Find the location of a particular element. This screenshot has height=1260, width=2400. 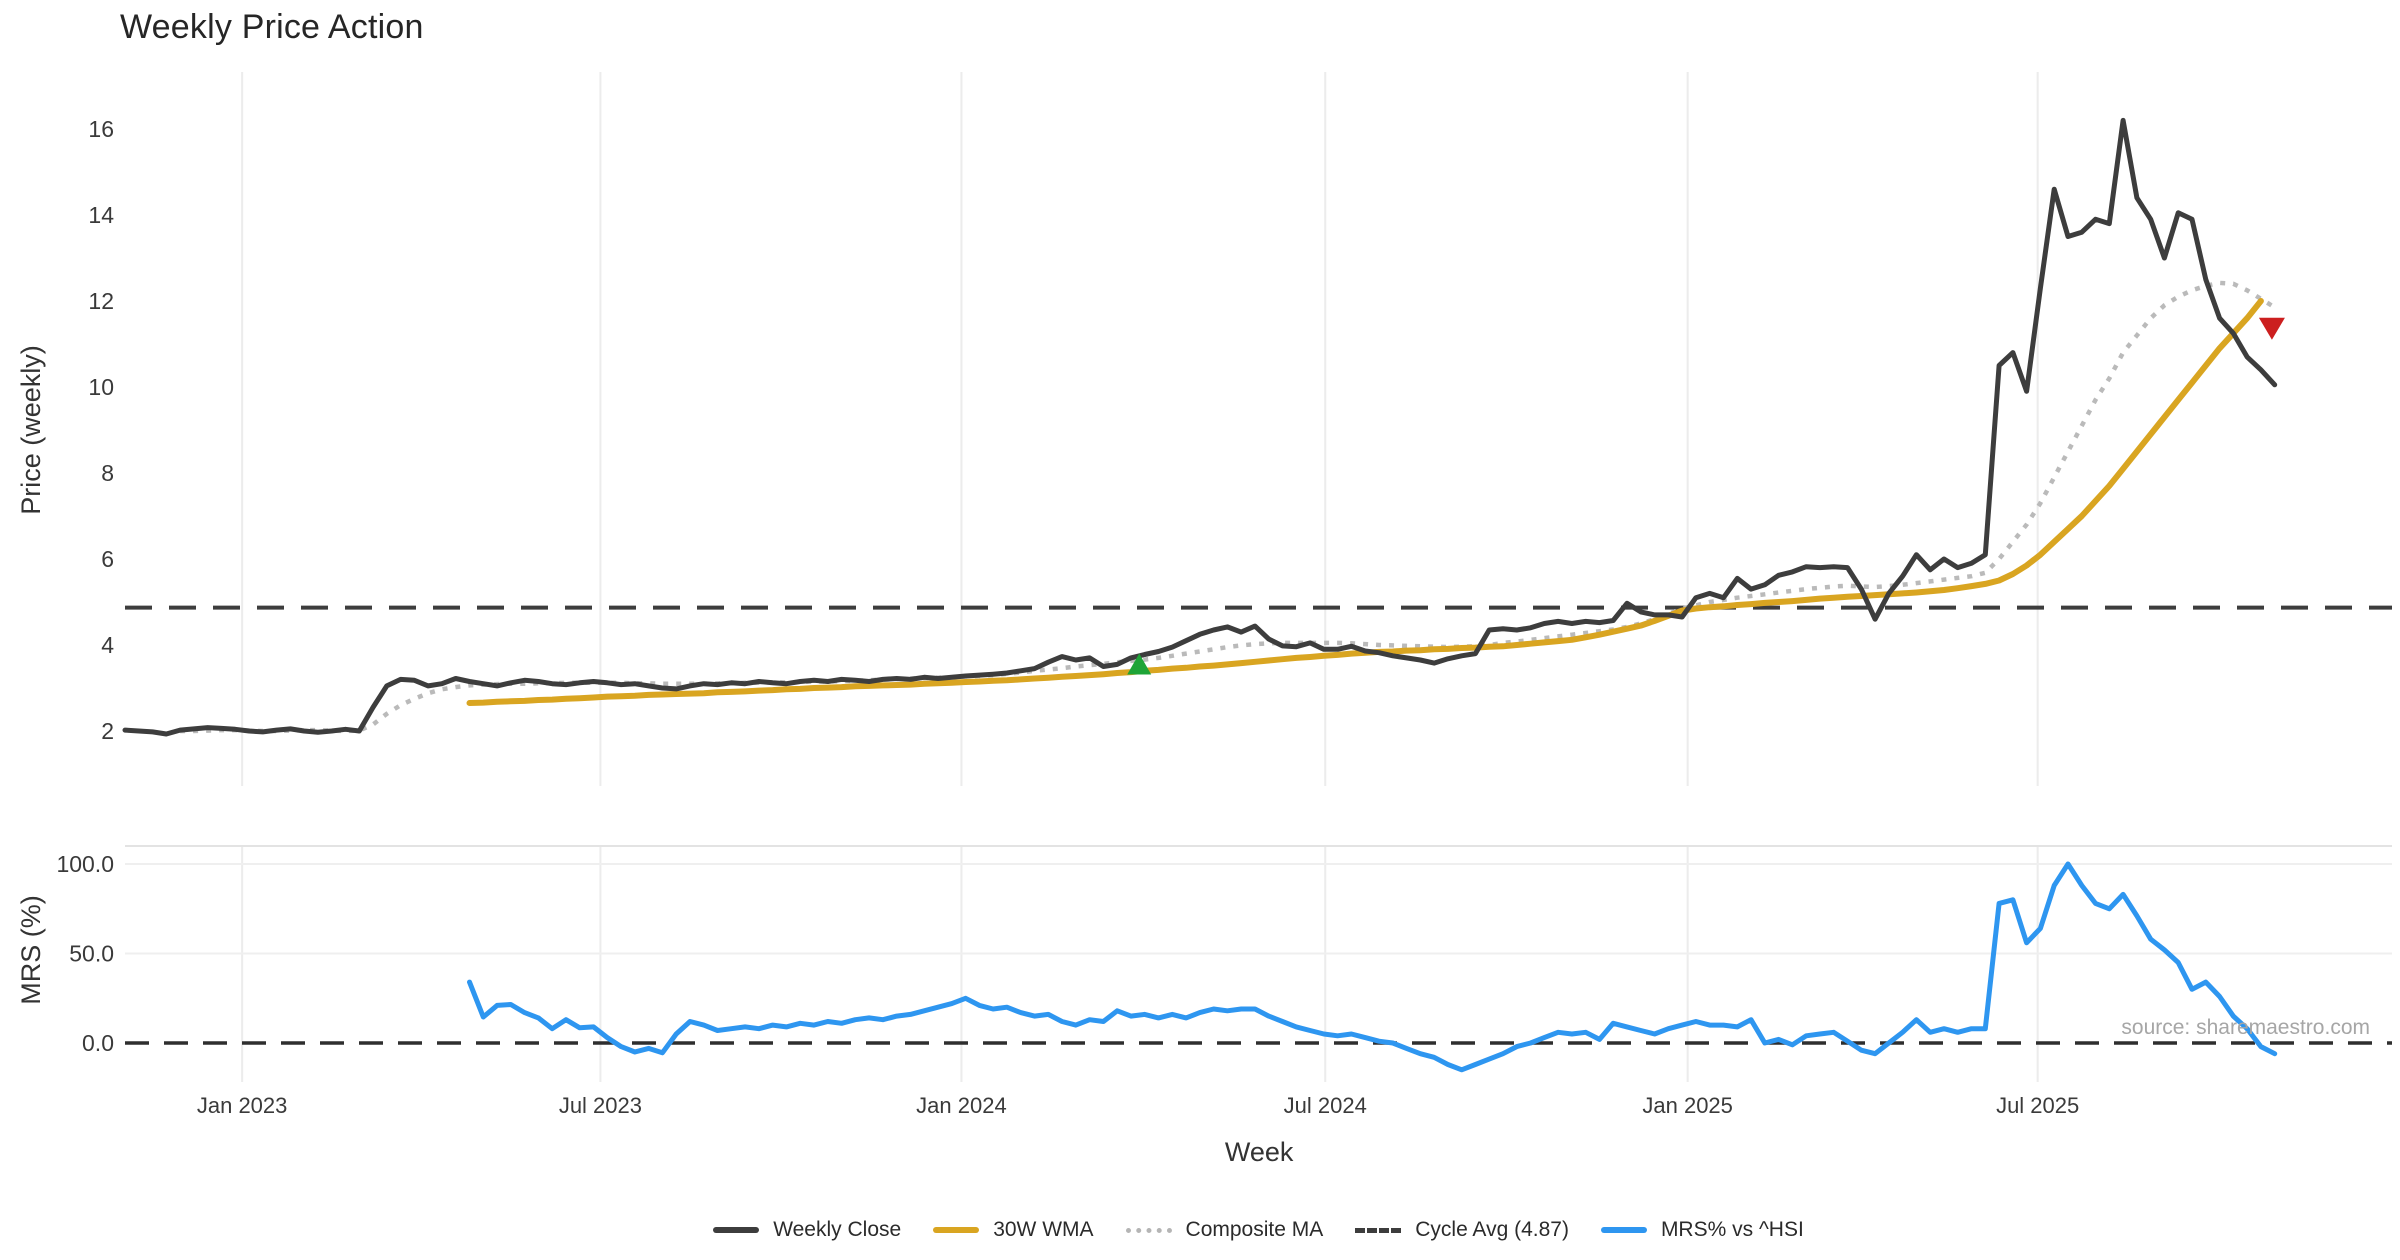

price-y-tick-label: 6 is located at coordinates (107, 559).